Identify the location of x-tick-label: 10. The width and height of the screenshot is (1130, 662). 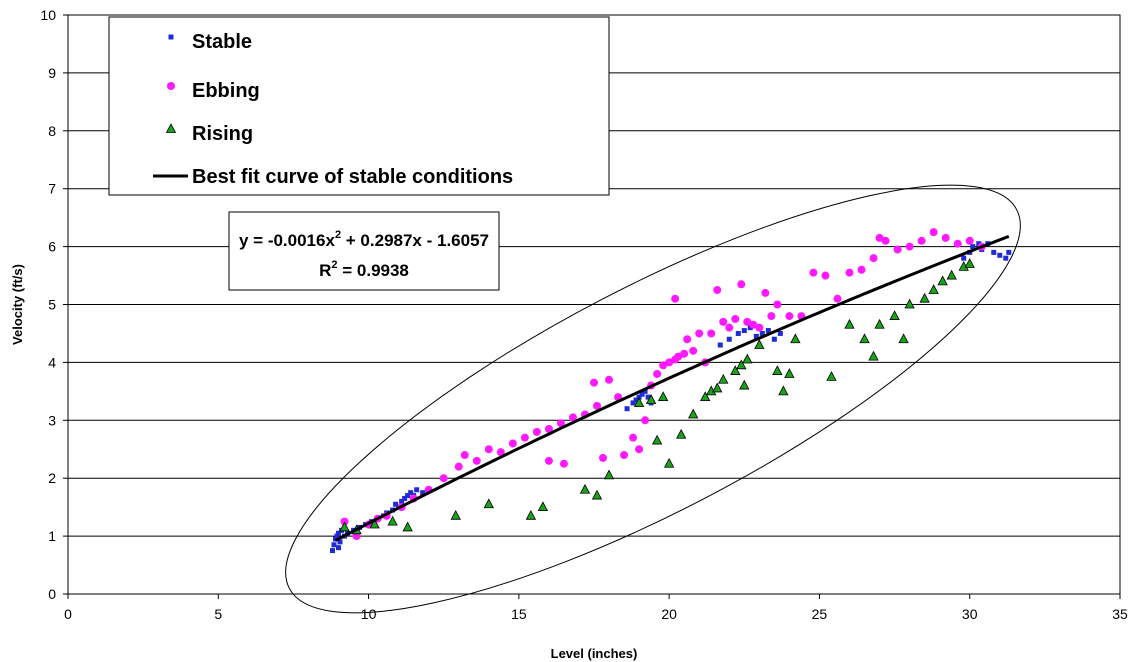
(369, 614).